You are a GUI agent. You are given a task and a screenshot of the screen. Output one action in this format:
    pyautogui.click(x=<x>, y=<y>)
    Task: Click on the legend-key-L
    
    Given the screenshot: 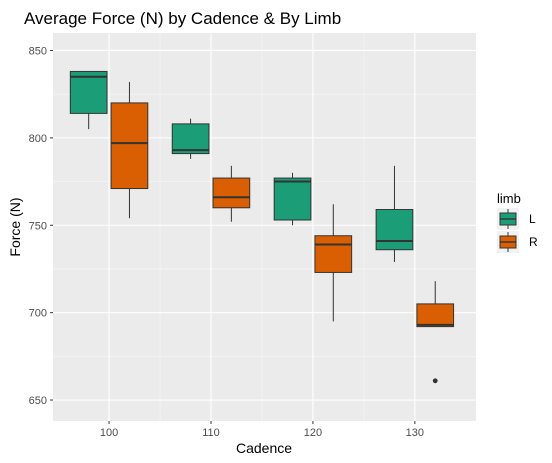 What is the action you would take?
    pyautogui.click(x=508, y=219)
    